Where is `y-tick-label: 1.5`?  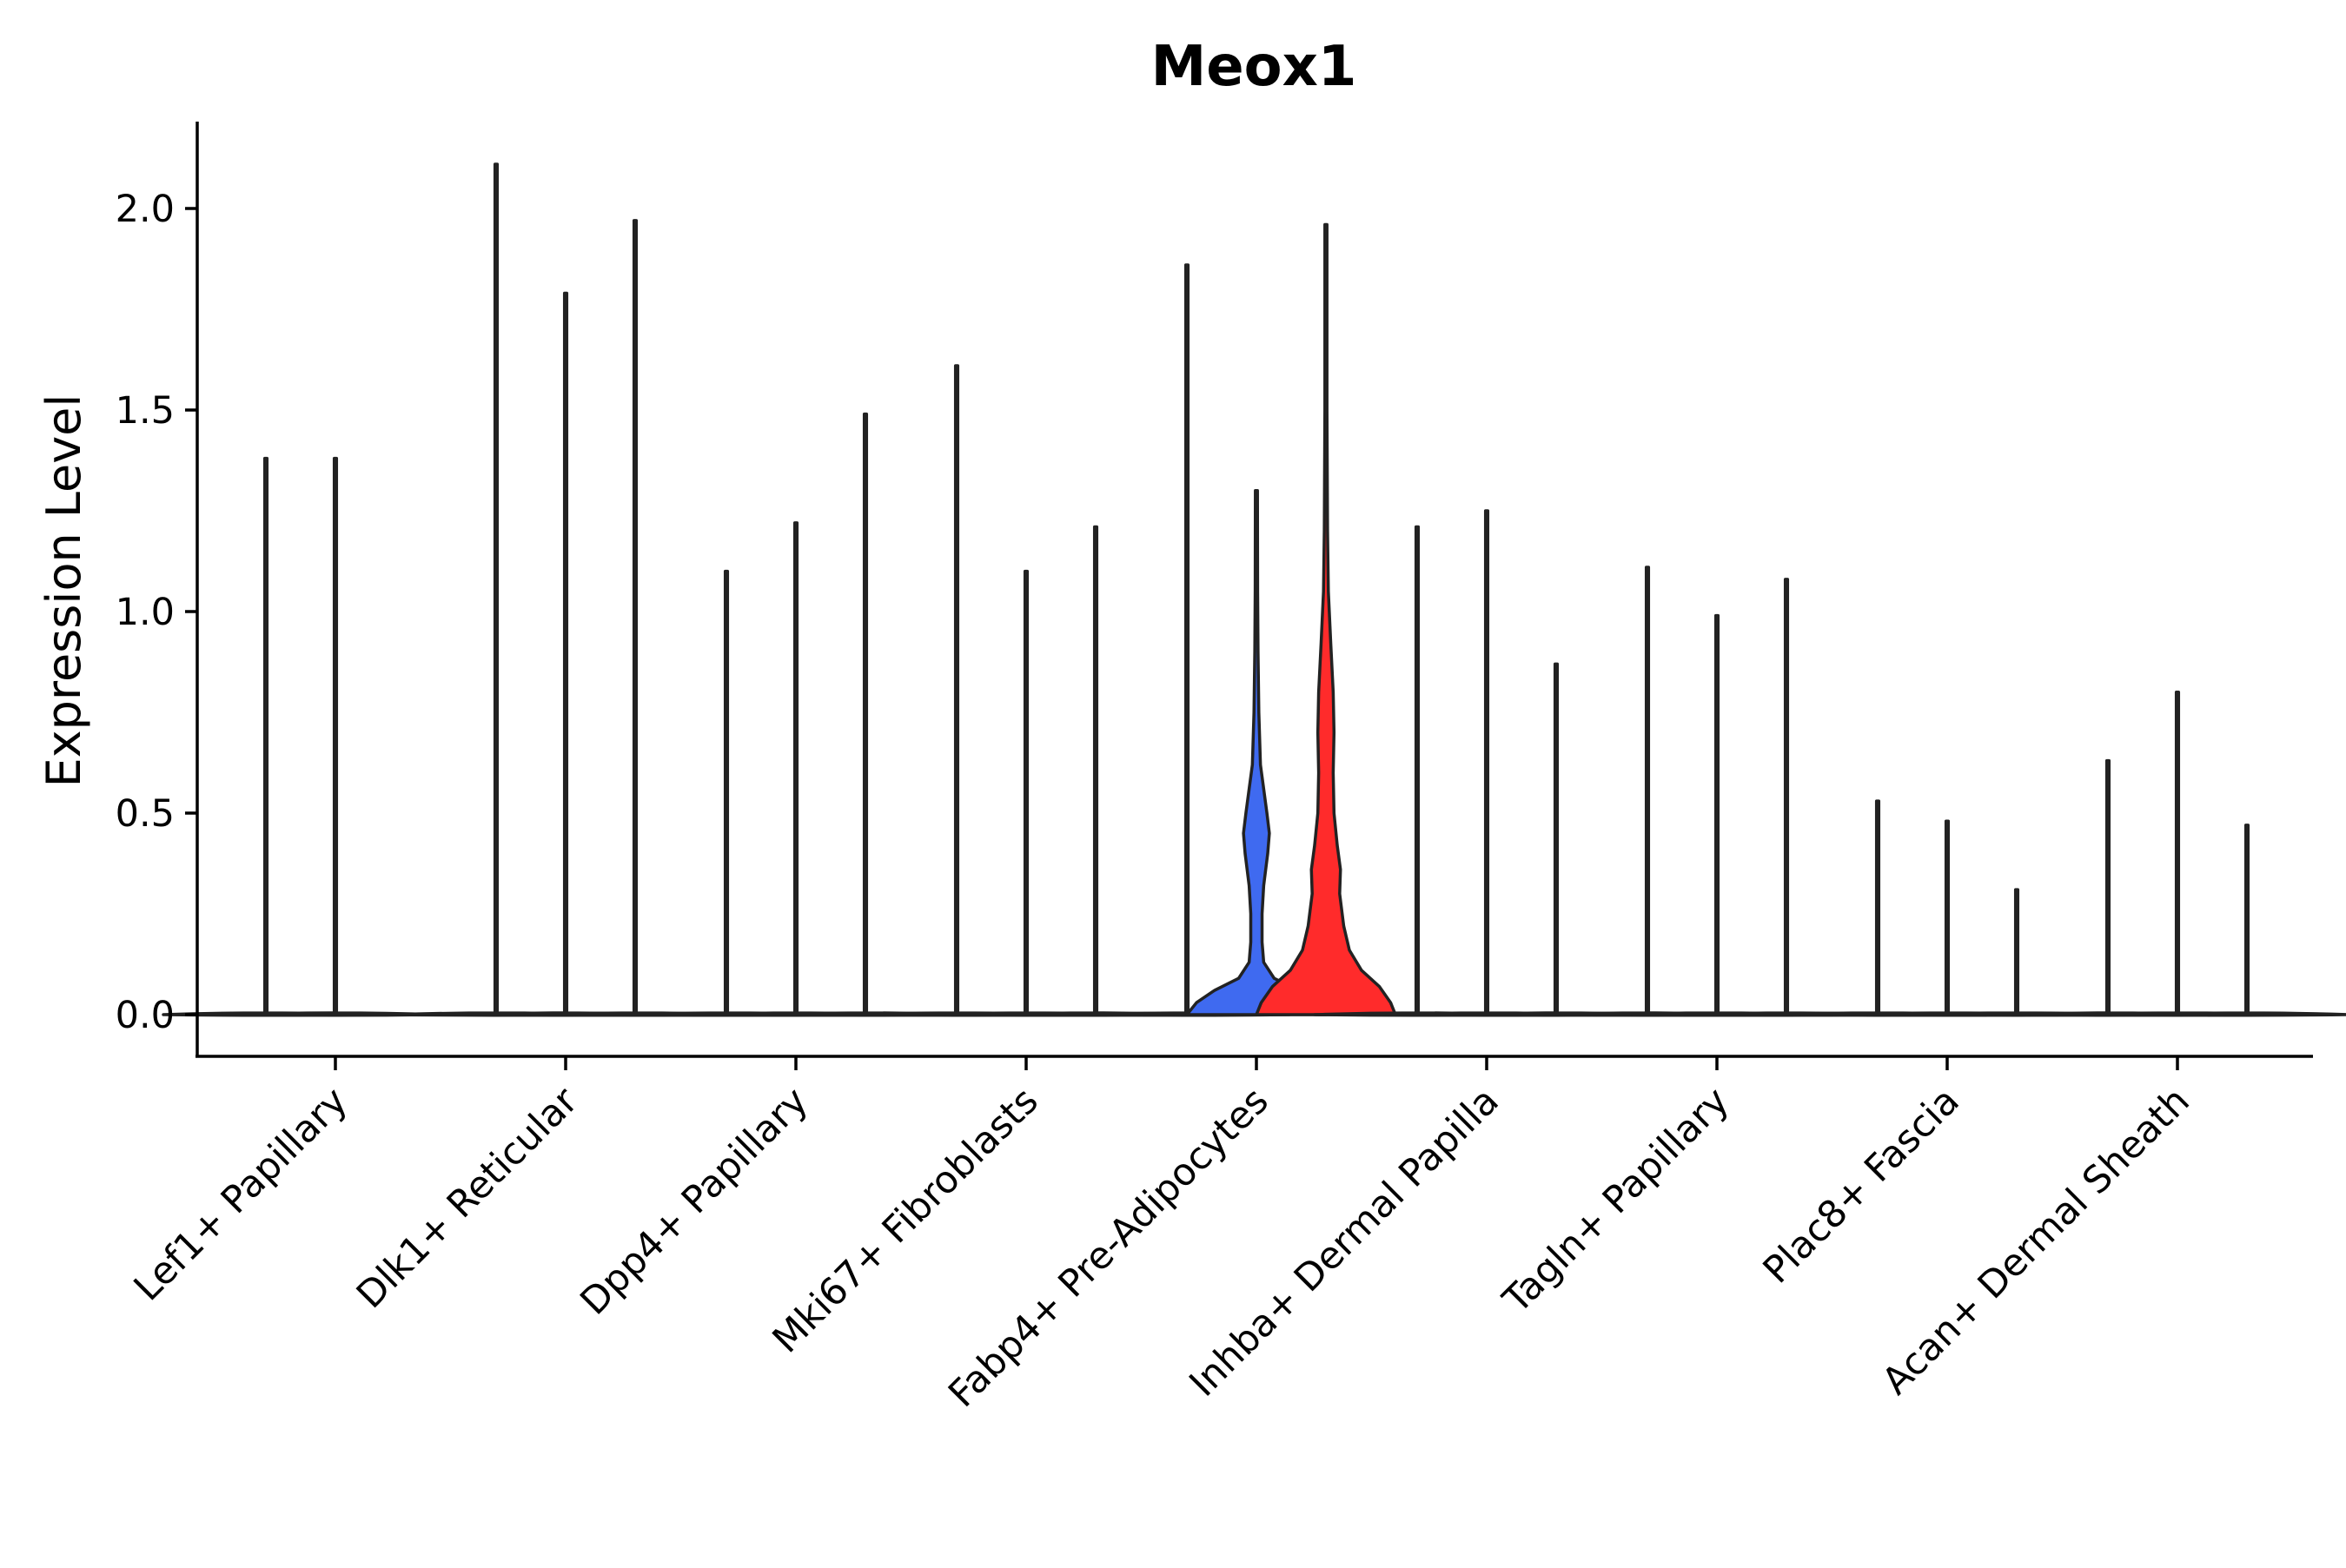 y-tick-label: 1.5 is located at coordinates (145, 411).